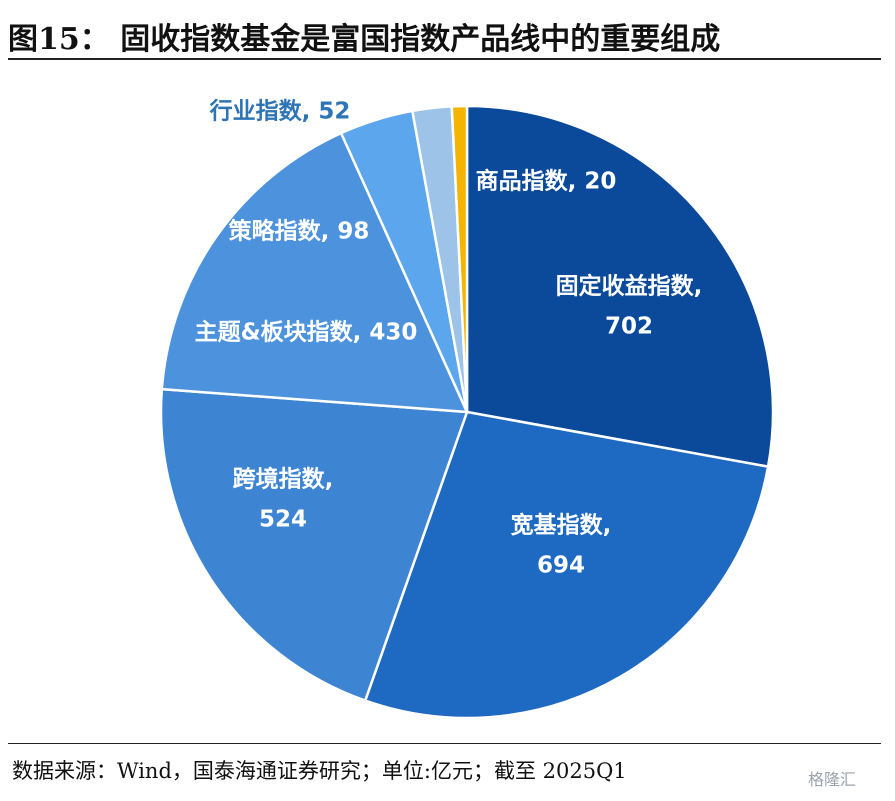  What do you see at coordinates (306, 333) in the screenshot?
I see `slice-label-3-line-0: 主题&板块指数, 430` at bounding box center [306, 333].